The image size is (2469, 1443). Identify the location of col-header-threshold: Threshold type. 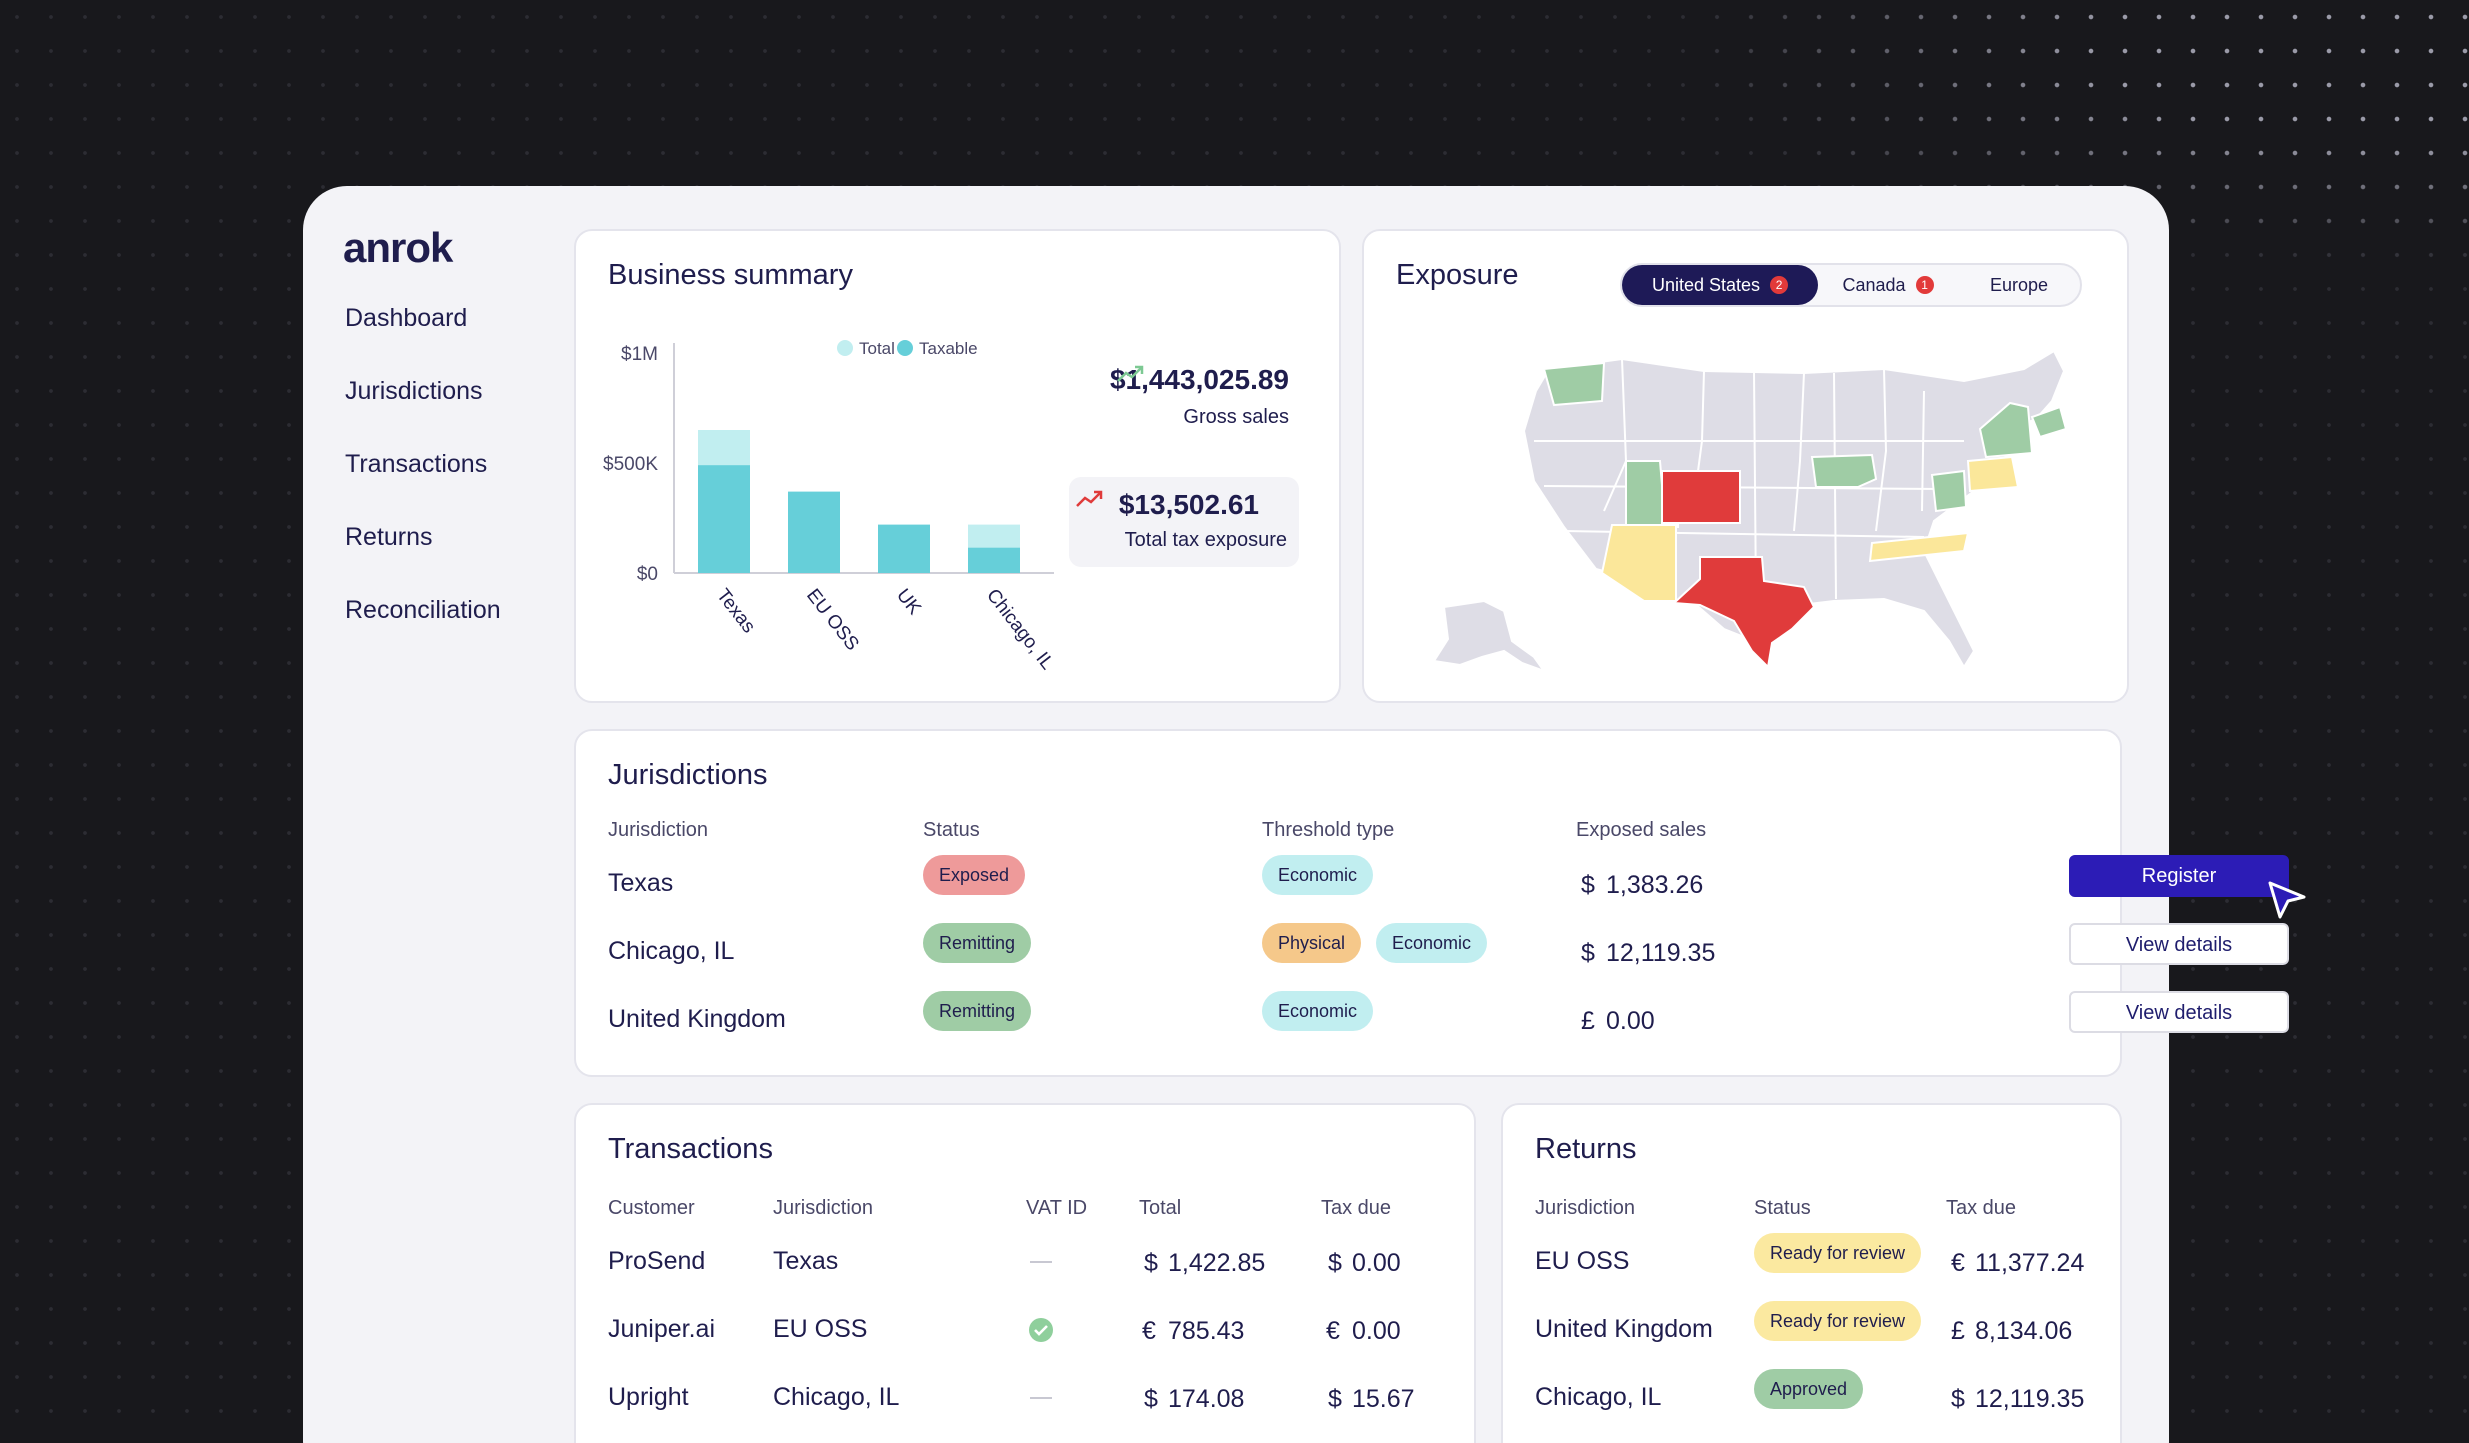
(1328, 830).